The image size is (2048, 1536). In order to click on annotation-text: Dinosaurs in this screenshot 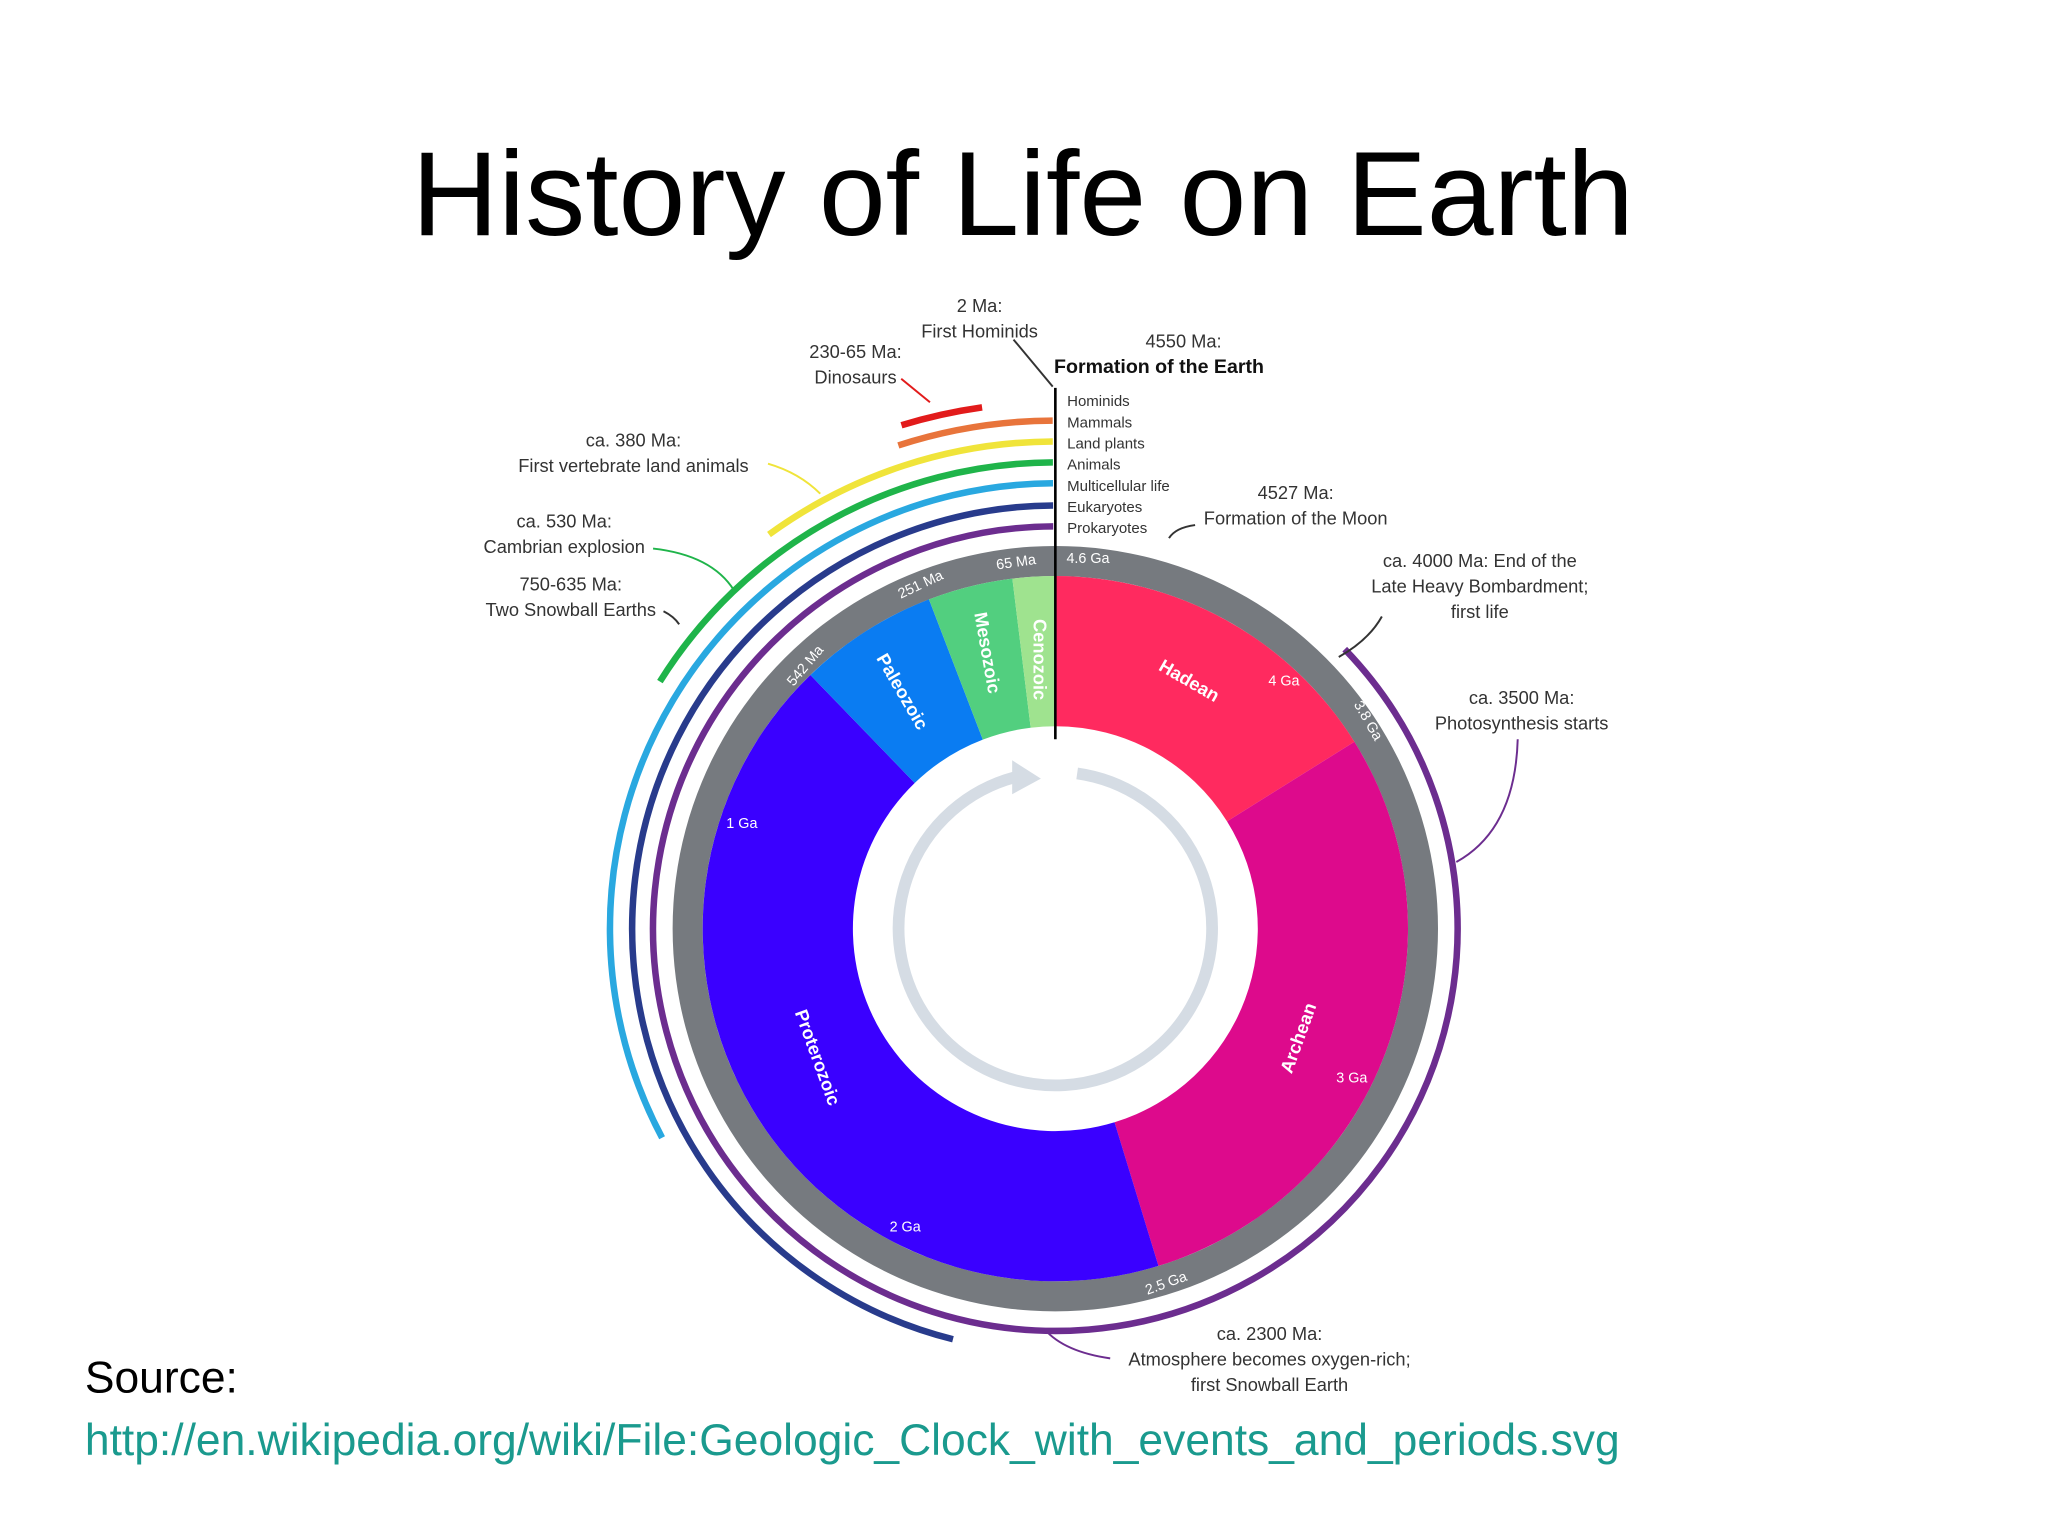, I will do `click(855, 376)`.